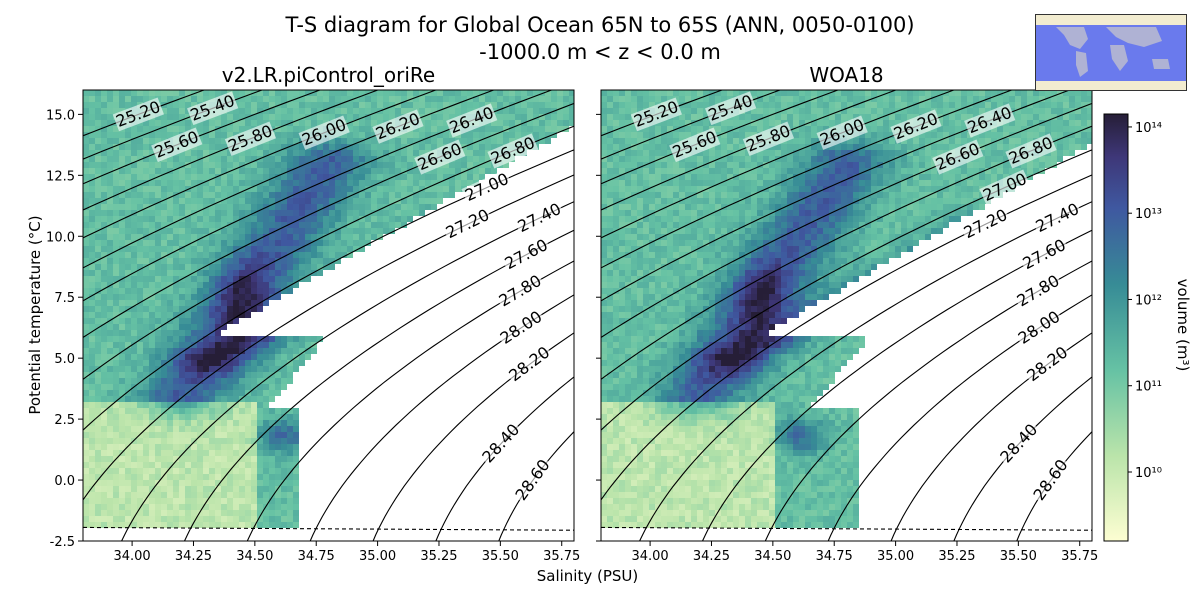 Image resolution: width=1200 pixels, height=600 pixels. I want to click on freezing-line, so click(328, 528).